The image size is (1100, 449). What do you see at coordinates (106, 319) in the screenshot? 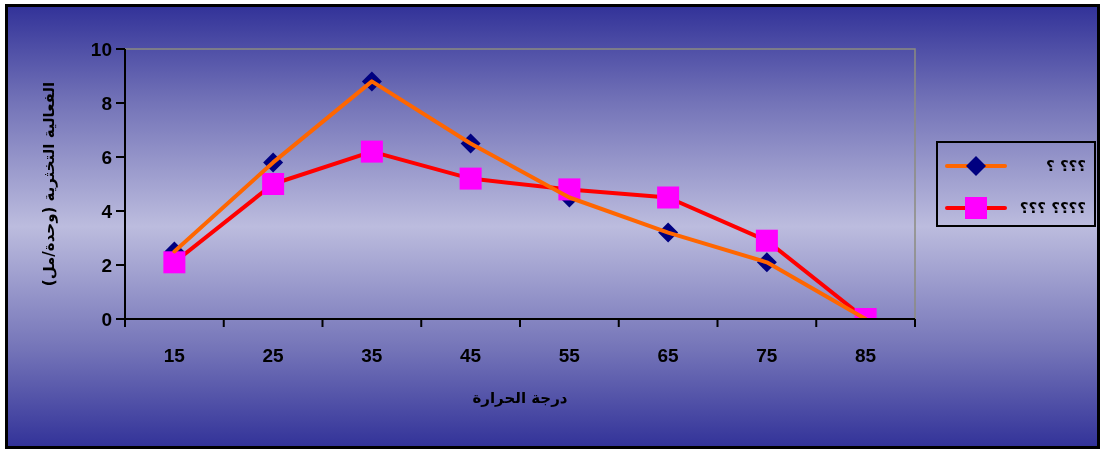
I see `y-tick-label: 0` at bounding box center [106, 319].